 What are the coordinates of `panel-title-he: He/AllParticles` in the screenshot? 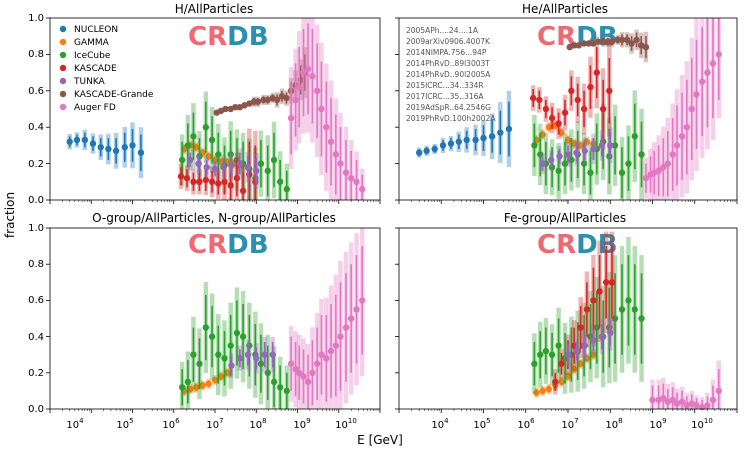 It's located at (565, 9).